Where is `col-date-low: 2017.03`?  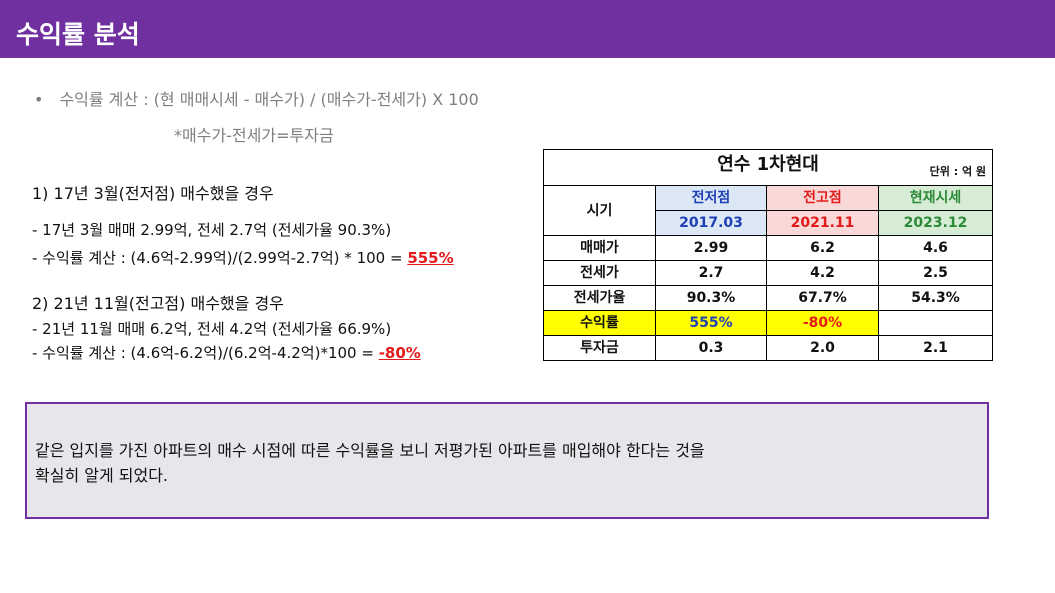
col-date-low: 2017.03 is located at coordinates (711, 223).